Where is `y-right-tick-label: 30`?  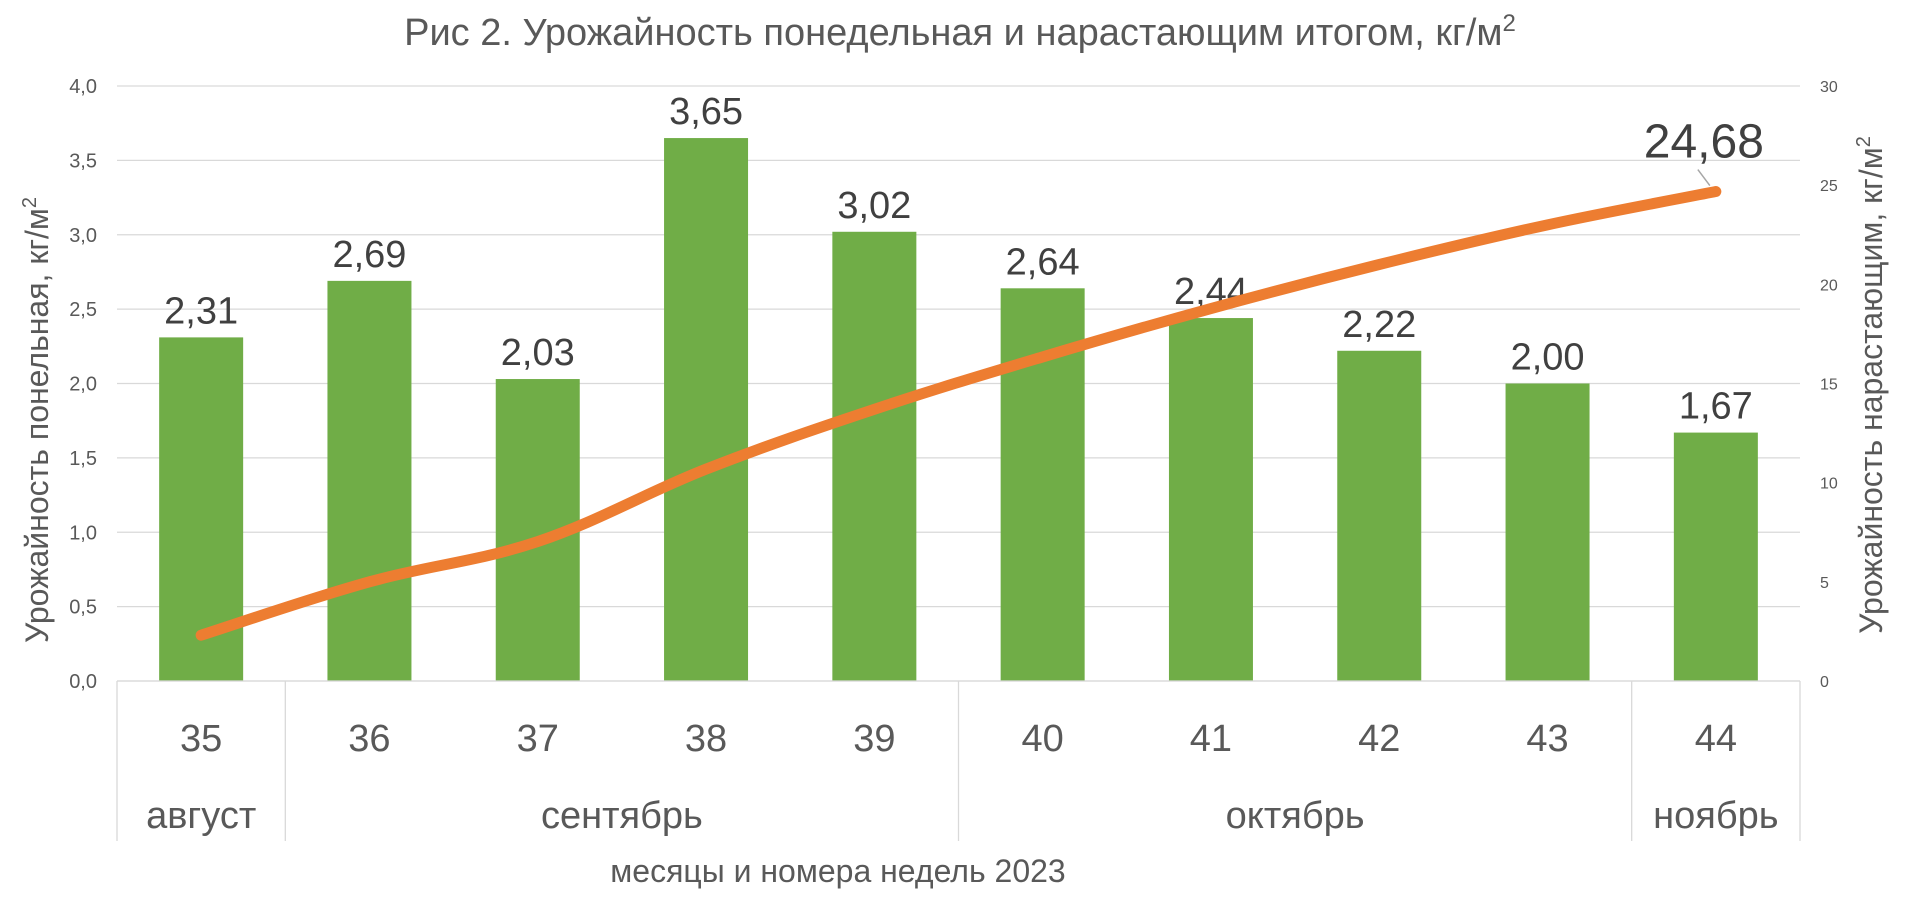
y-right-tick-label: 30 is located at coordinates (1829, 87).